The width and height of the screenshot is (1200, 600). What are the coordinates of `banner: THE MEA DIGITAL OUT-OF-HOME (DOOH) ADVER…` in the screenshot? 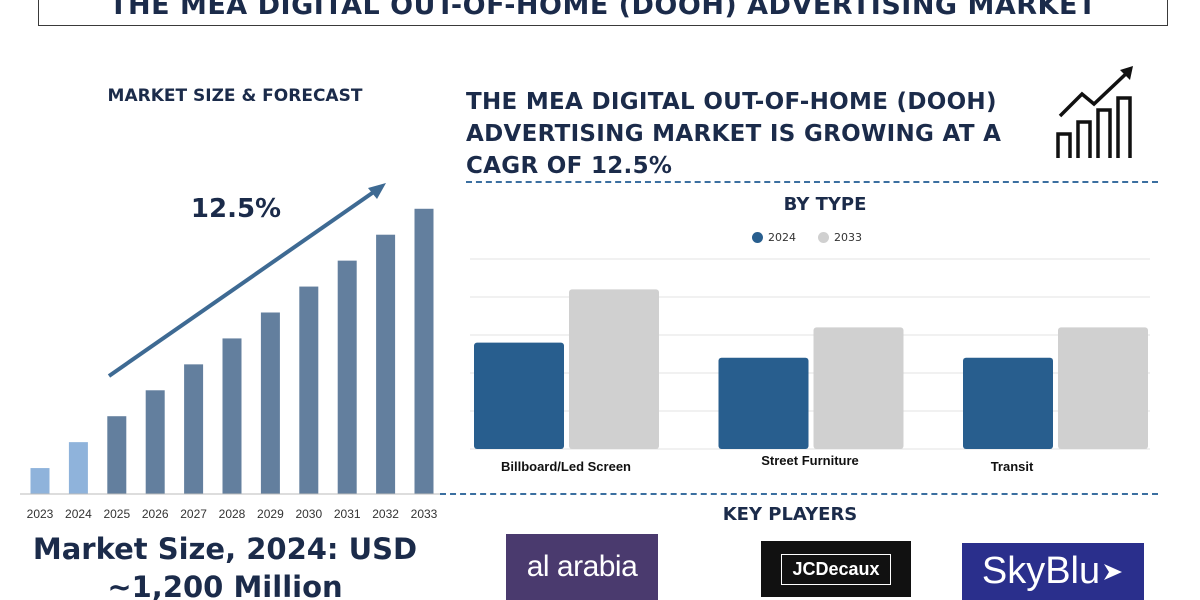 It's located at (603, 13).